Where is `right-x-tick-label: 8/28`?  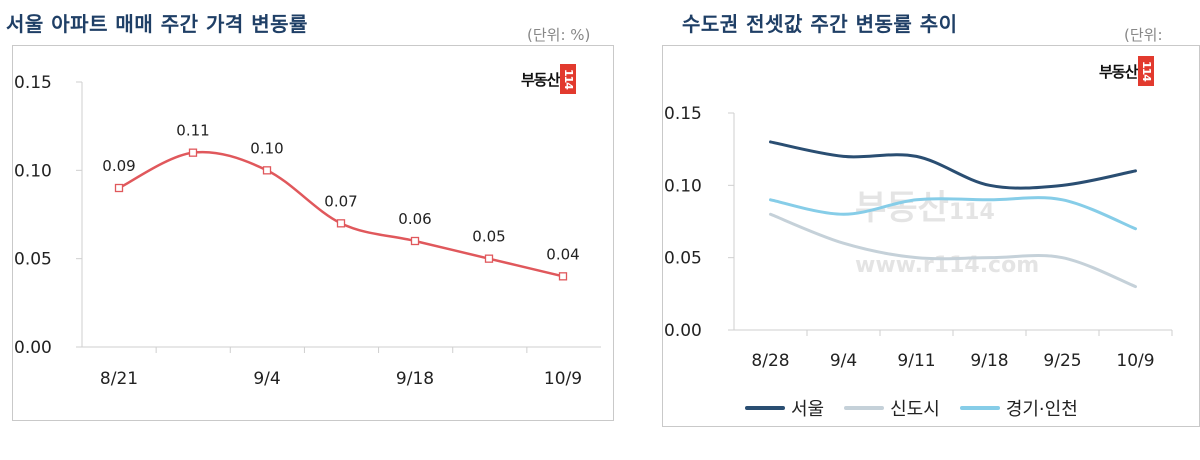
right-x-tick-label: 8/28 is located at coordinates (770, 361).